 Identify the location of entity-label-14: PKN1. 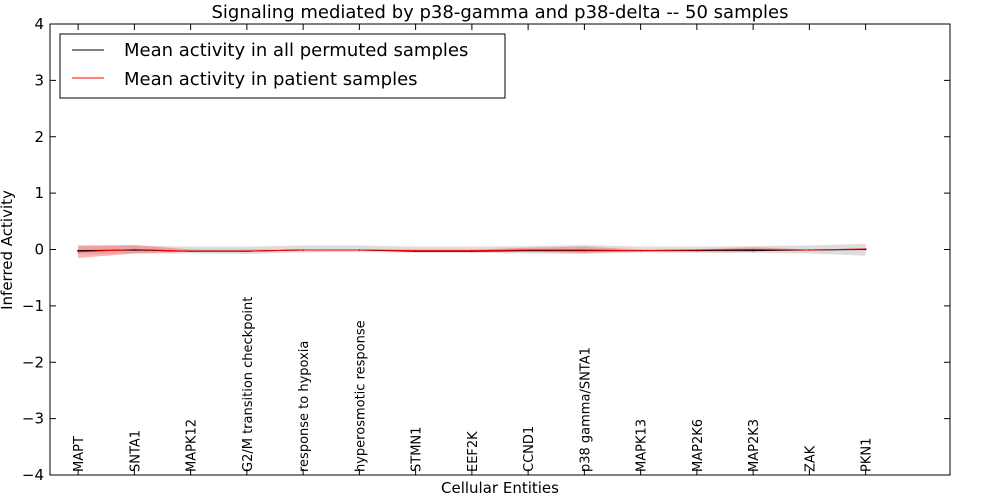
(867, 455).